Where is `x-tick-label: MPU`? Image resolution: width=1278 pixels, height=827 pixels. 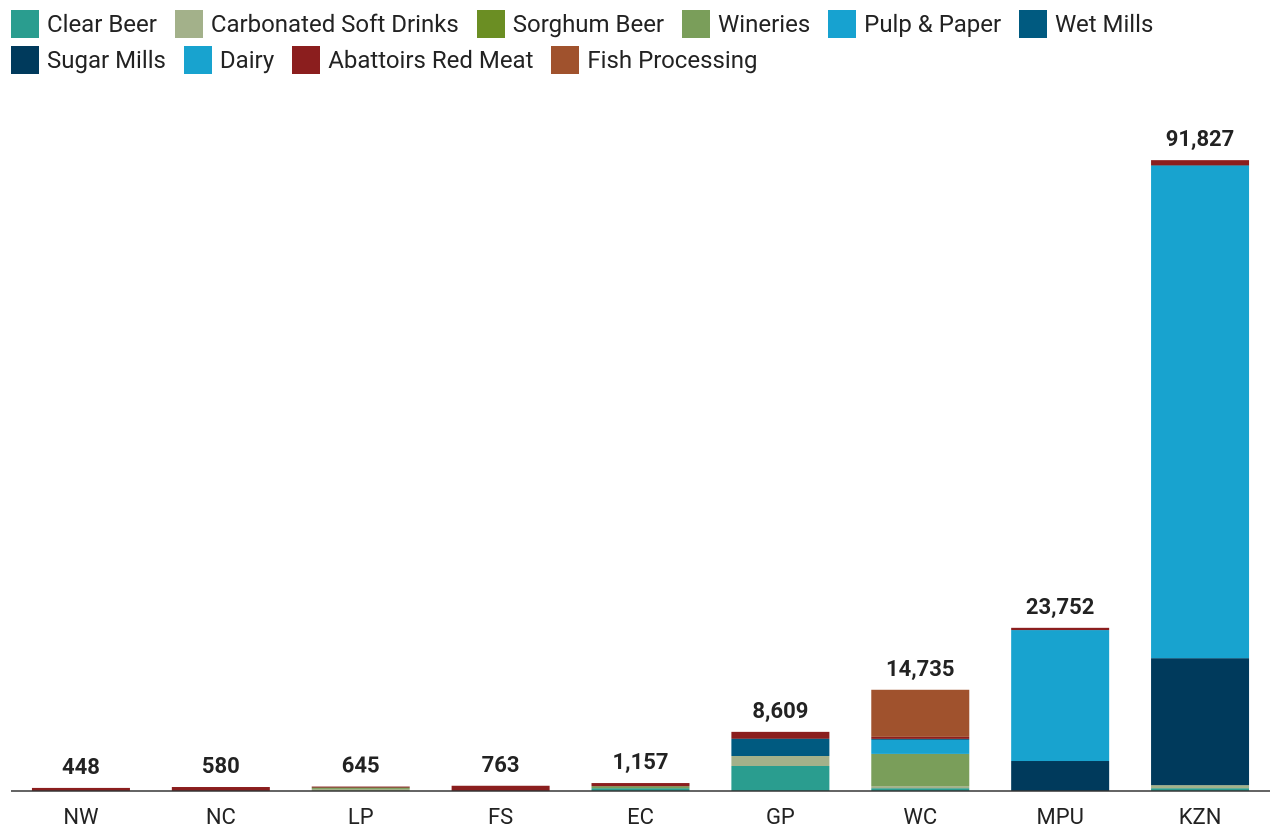
x-tick-label: MPU is located at coordinates (1059, 816).